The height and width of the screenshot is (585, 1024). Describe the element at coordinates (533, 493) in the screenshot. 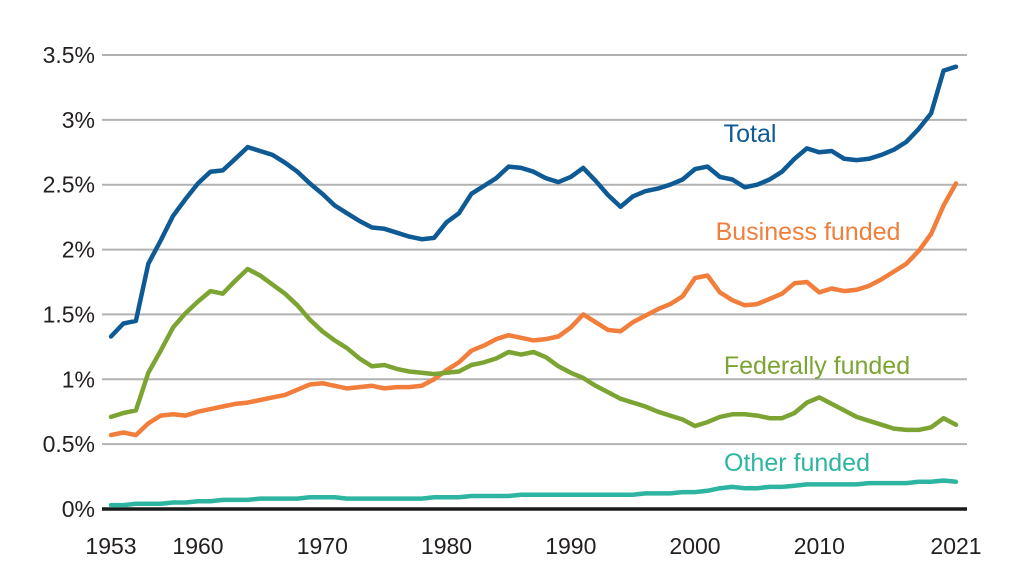

I see `series-line-other` at that location.